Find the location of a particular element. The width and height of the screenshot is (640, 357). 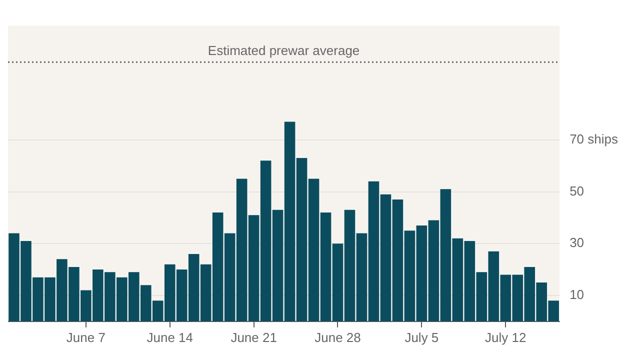

x-tick-label: July 5 is located at coordinates (421, 337).